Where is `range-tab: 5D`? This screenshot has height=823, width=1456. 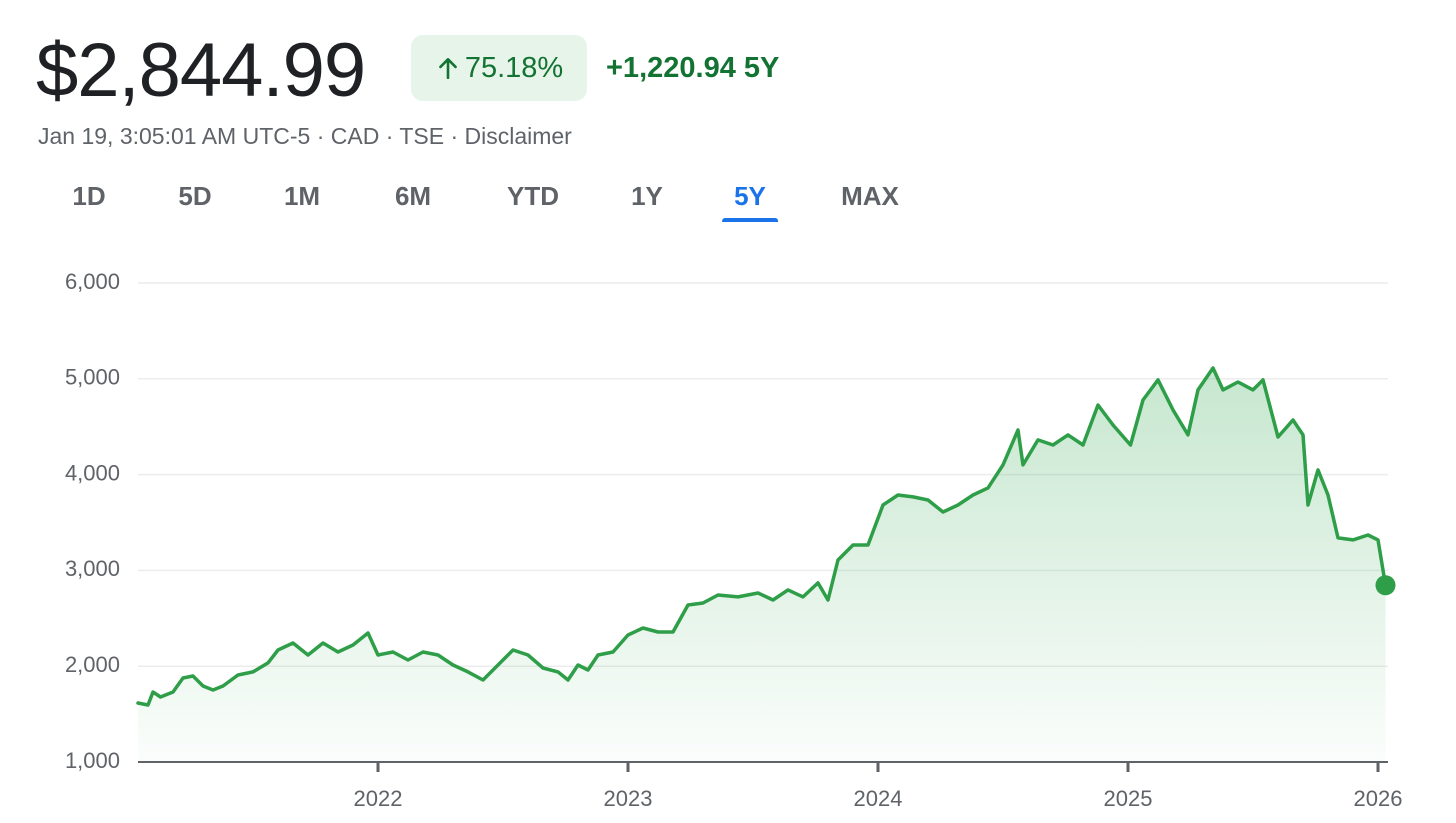 range-tab: 5D is located at coordinates (195, 196).